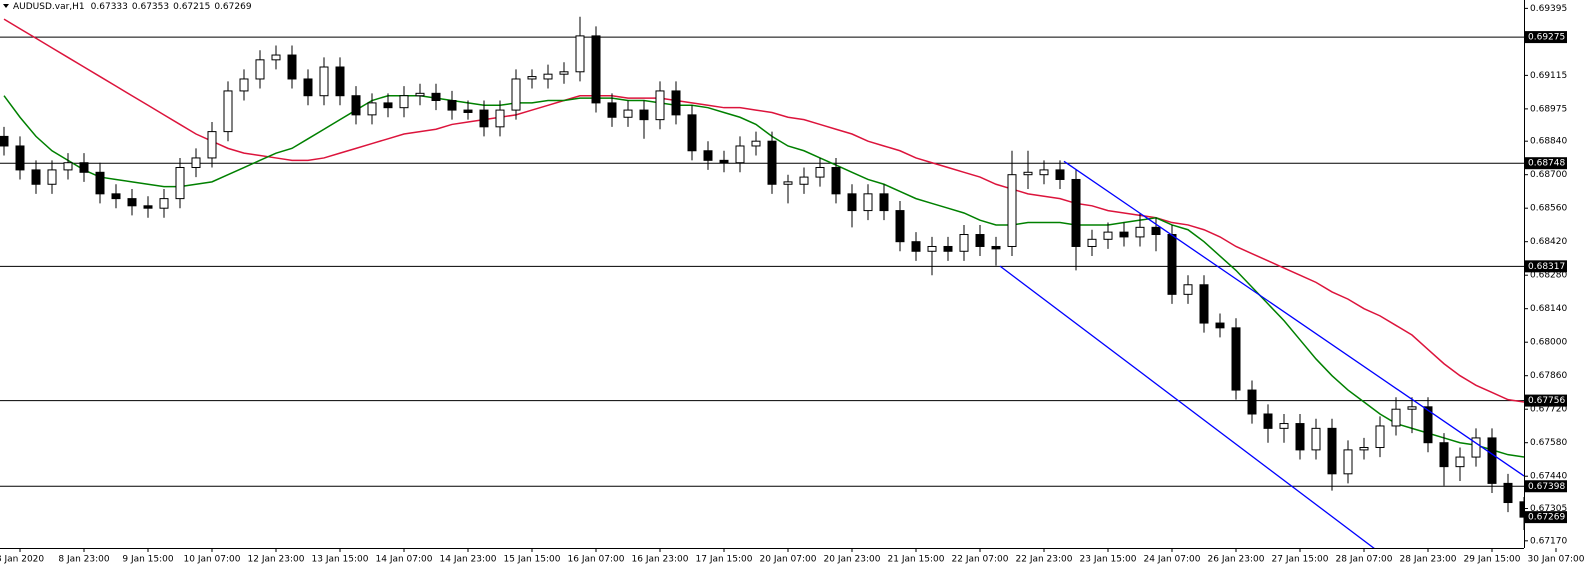  What do you see at coordinates (532, 560) in the screenshot?
I see `x-tick-label: 15 Jan 15:00` at bounding box center [532, 560].